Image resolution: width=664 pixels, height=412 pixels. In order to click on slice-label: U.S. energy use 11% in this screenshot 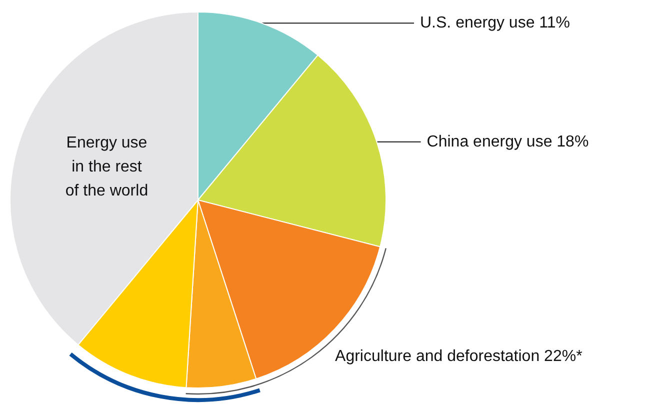, I will do `click(495, 23)`.